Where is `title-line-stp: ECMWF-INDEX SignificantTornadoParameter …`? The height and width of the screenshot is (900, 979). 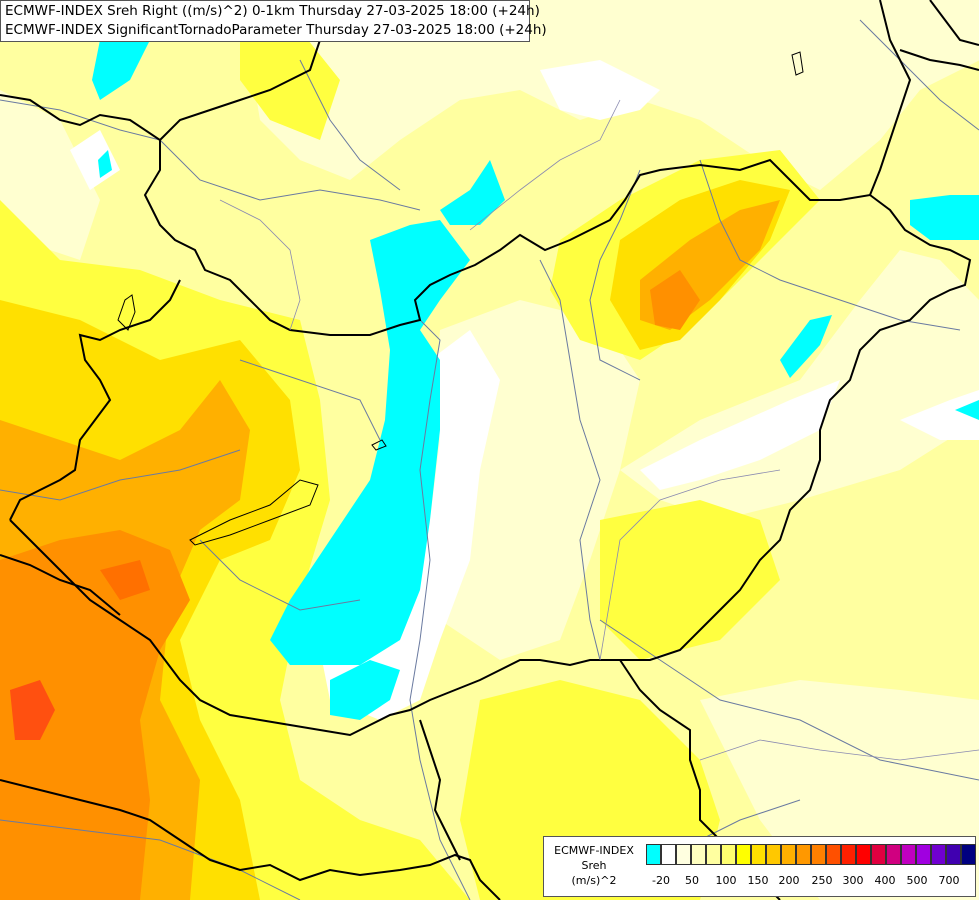 title-line-stp: ECMWF-INDEX SignificantTornadoParameter … is located at coordinates (276, 30).